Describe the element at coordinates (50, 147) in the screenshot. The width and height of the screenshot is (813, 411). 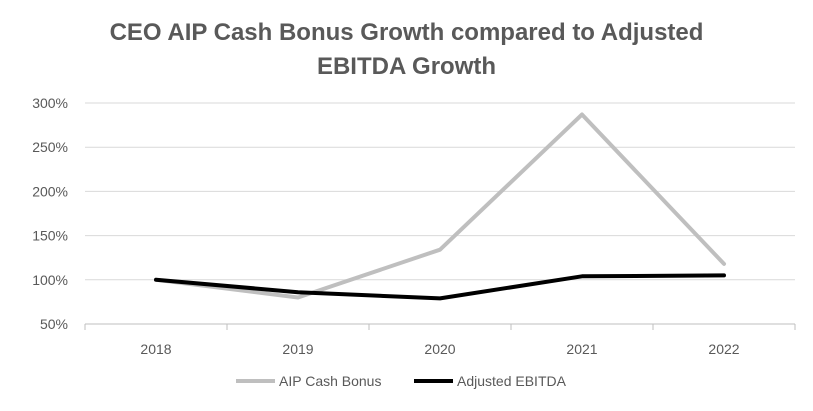
I see `y-tick-label: 250%` at that location.